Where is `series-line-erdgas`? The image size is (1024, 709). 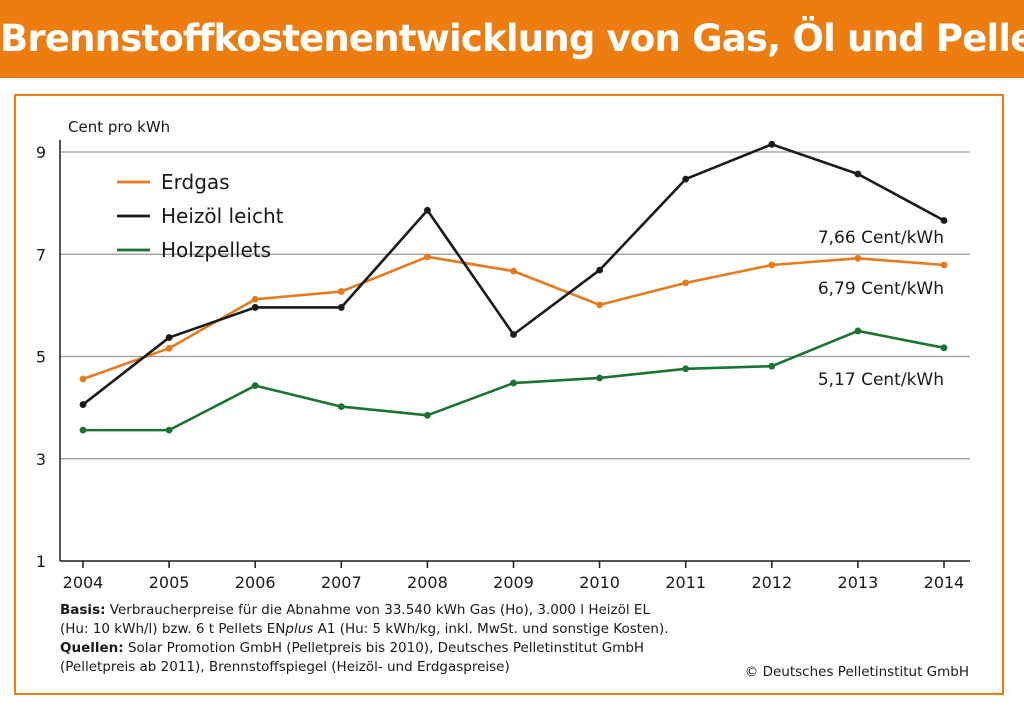
series-line-erdgas is located at coordinates (513, 318).